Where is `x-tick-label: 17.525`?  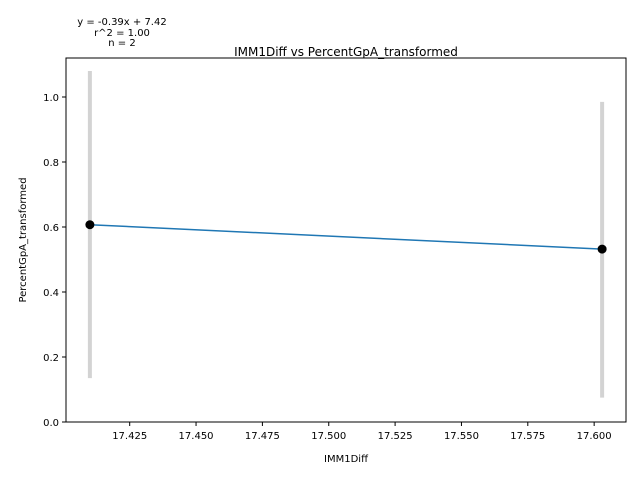
x-tick-label: 17.525 is located at coordinates (395, 436).